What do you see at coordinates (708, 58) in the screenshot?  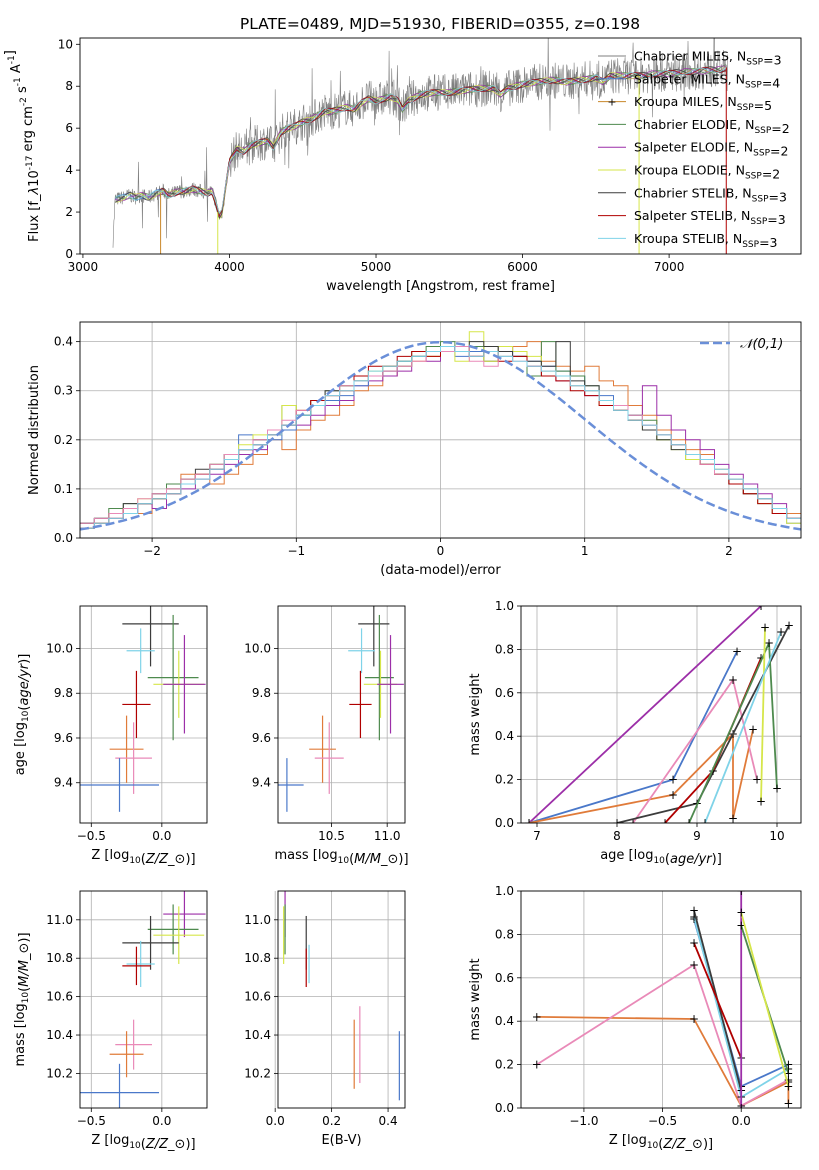 I see `legend-label: Chabrier MILES, NSSP=3` at bounding box center [708, 58].